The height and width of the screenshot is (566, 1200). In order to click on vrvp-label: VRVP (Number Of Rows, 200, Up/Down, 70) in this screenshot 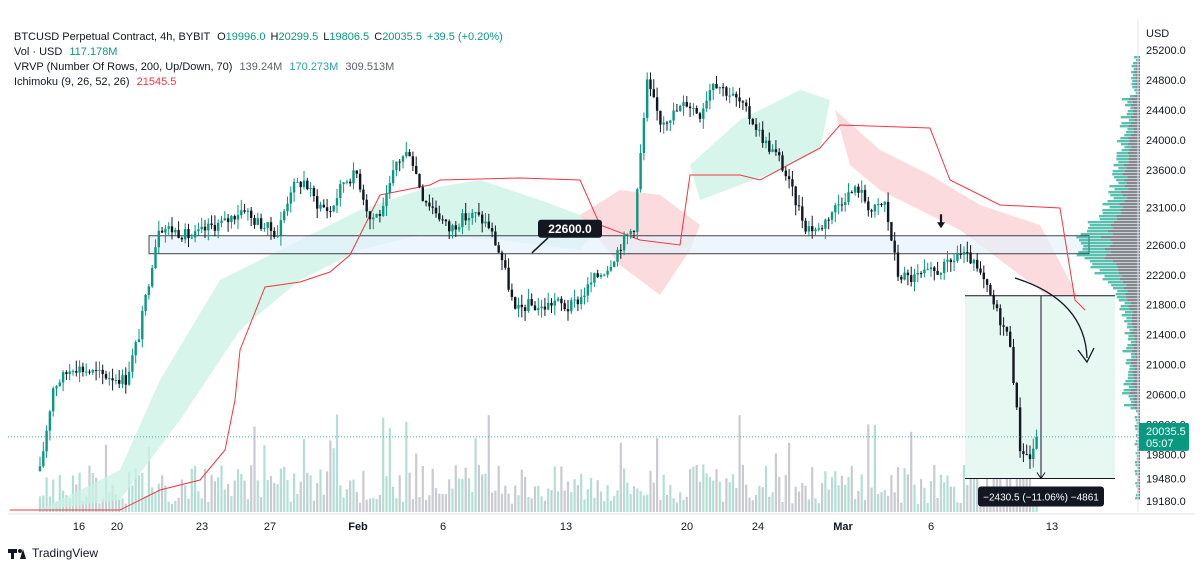, I will do `click(123, 67)`.